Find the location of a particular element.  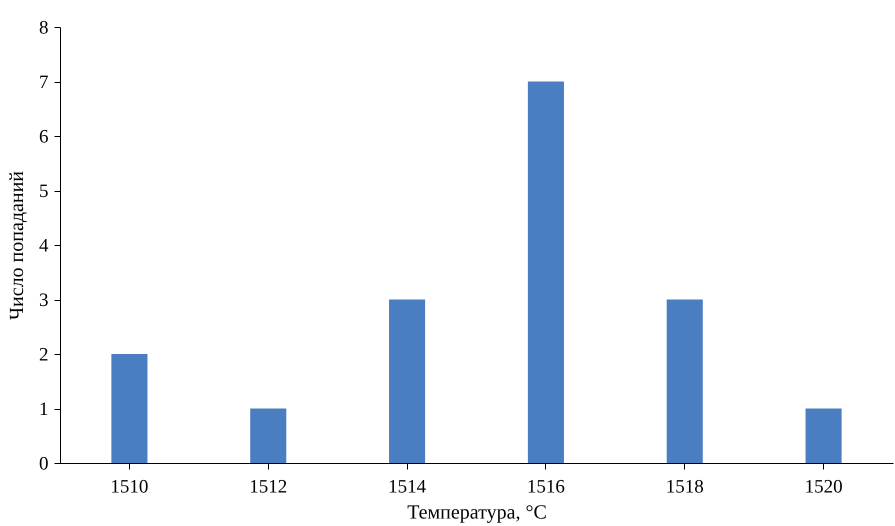

x-tick-label: 1520 is located at coordinates (823, 487).